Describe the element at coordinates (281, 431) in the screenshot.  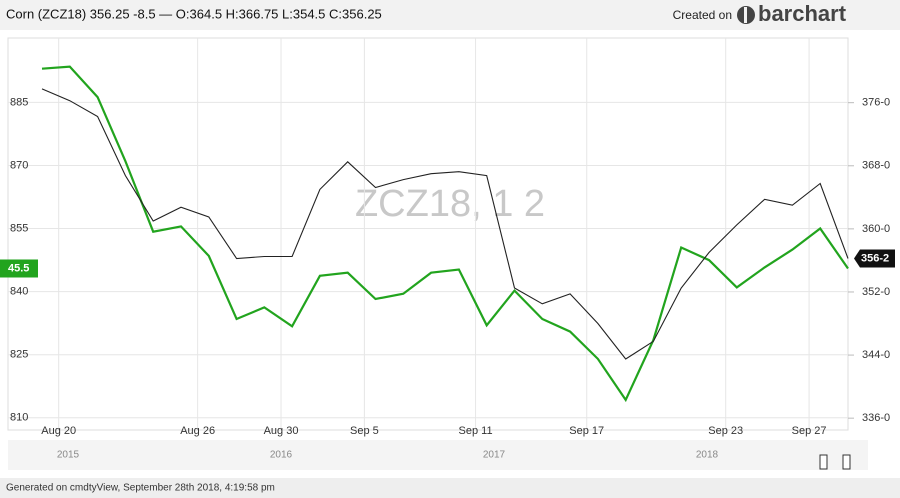
I see `x-tick-label: Aug 30` at that location.